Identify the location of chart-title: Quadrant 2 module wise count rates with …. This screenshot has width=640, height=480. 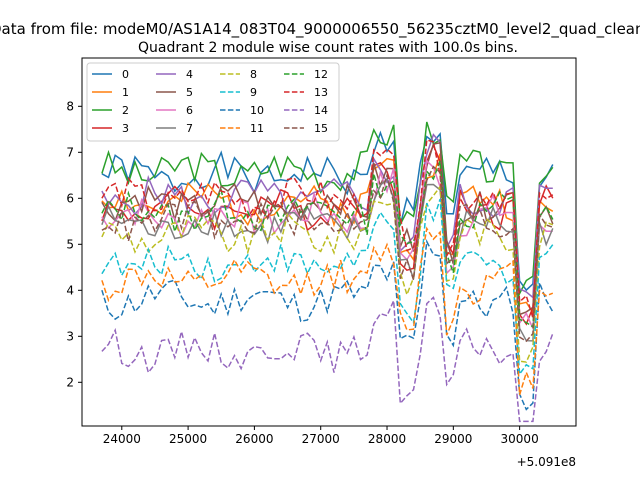
(328, 48).